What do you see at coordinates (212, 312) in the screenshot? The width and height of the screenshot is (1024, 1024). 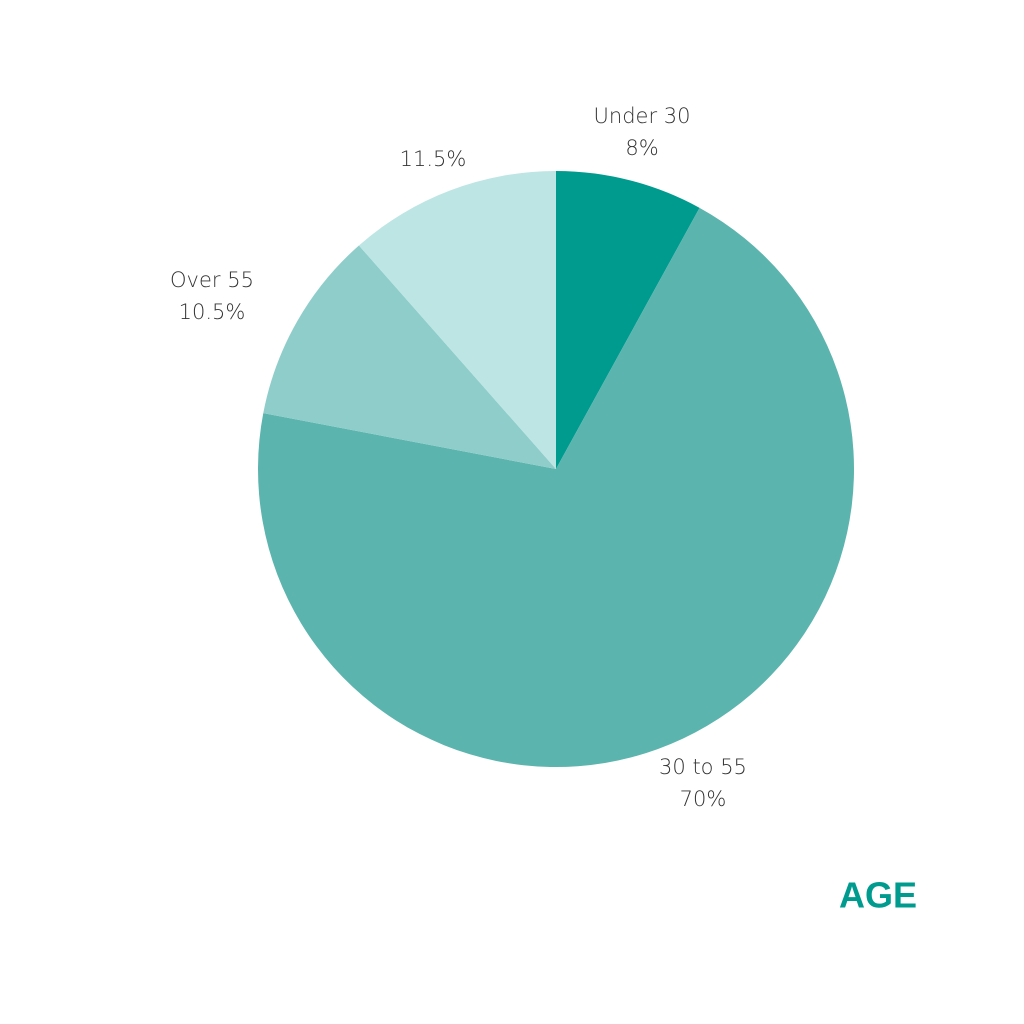 I see `slice-value: 10.5%` at bounding box center [212, 312].